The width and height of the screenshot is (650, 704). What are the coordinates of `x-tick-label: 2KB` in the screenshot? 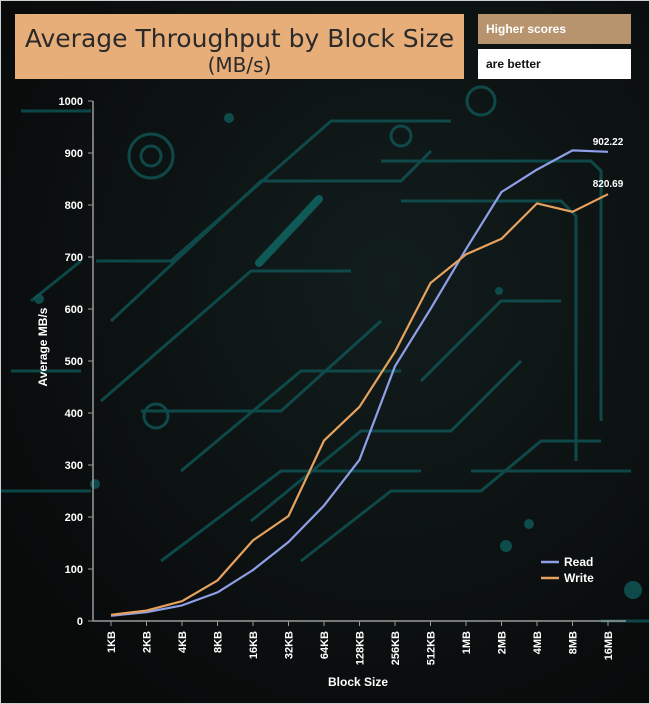 It's located at (148, 642).